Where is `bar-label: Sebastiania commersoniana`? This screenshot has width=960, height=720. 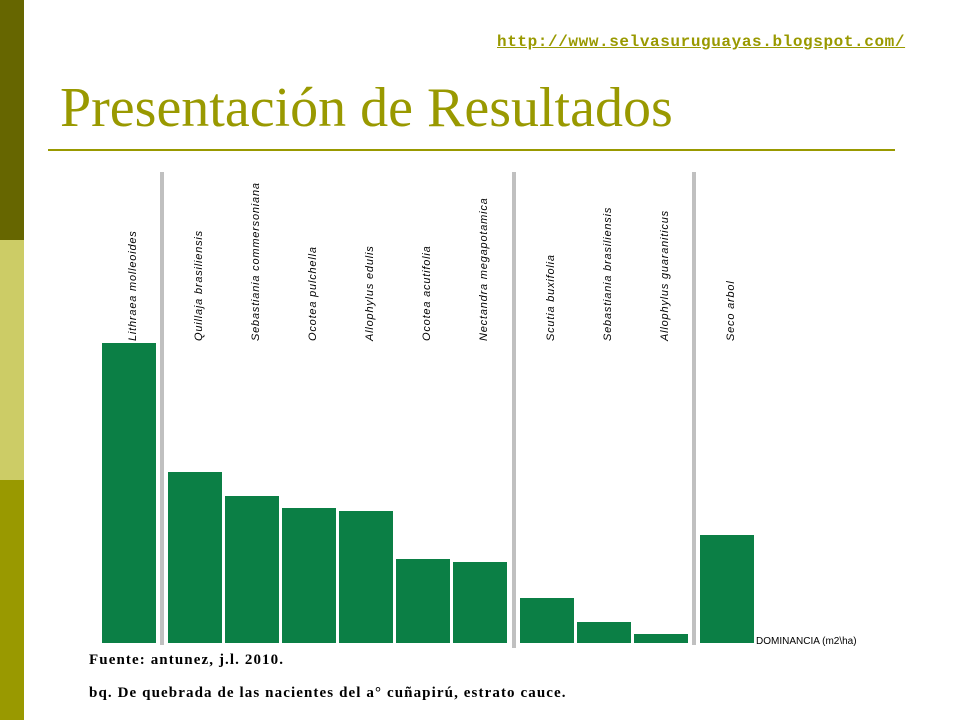 bar-label: Sebastiania commersoniana is located at coordinates (256, 261).